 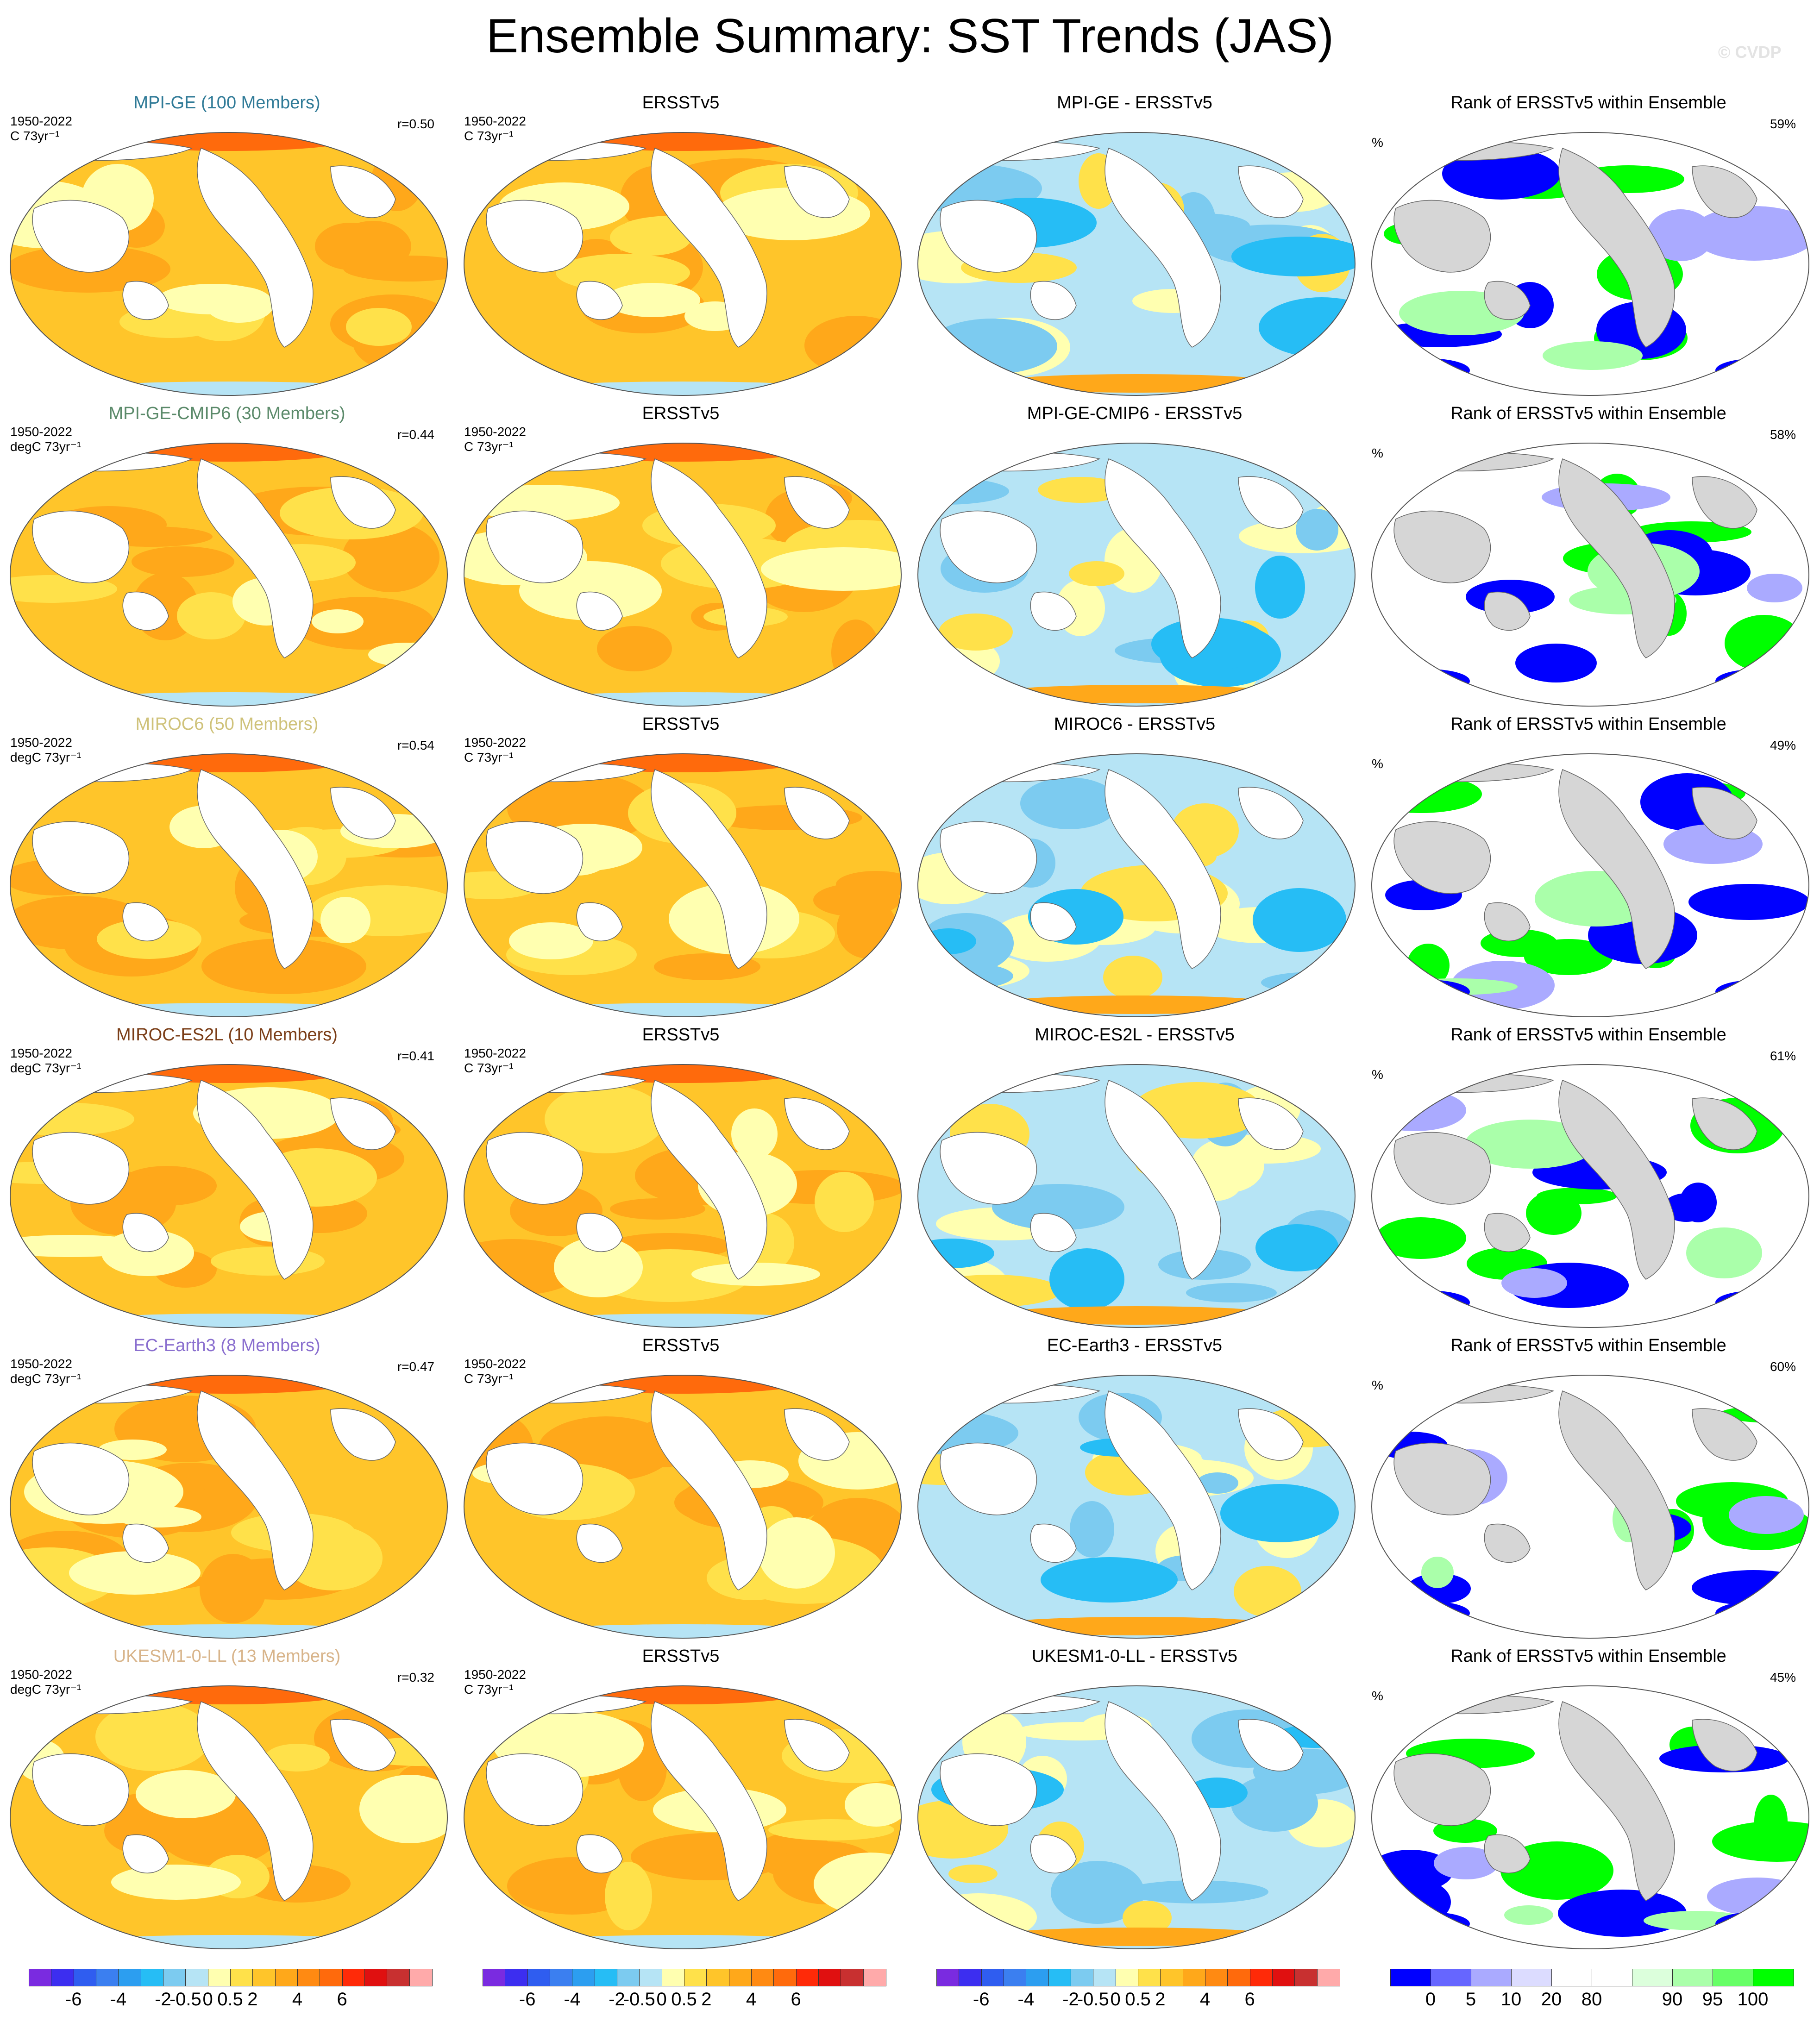 What do you see at coordinates (1588, 248) in the screenshot?
I see `panel-rank-row1: Rank of ERSSTv5 within Ensemble 59%%` at bounding box center [1588, 248].